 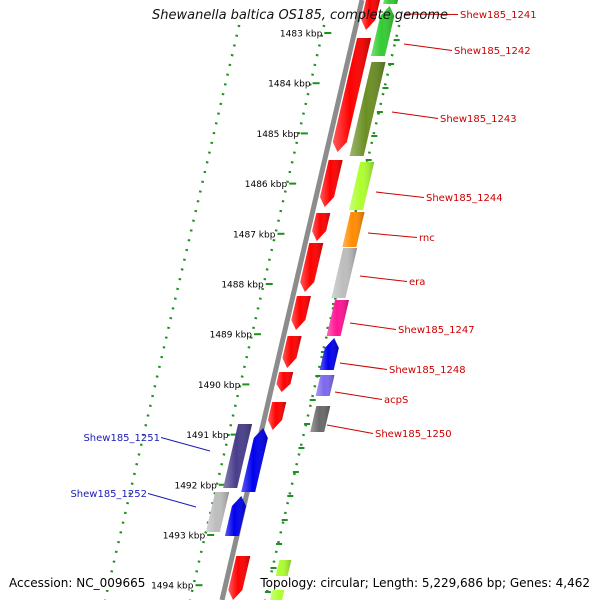 What do you see at coordinates (207, 436) in the screenshot?
I see `kbp-label: 1491 kbp` at bounding box center [207, 436].